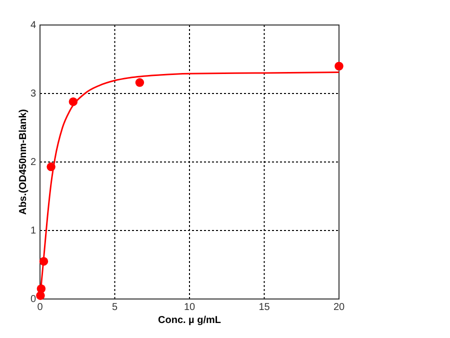  What do you see at coordinates (33, 162) in the screenshot?
I see `y-tick-label: 2` at bounding box center [33, 162].